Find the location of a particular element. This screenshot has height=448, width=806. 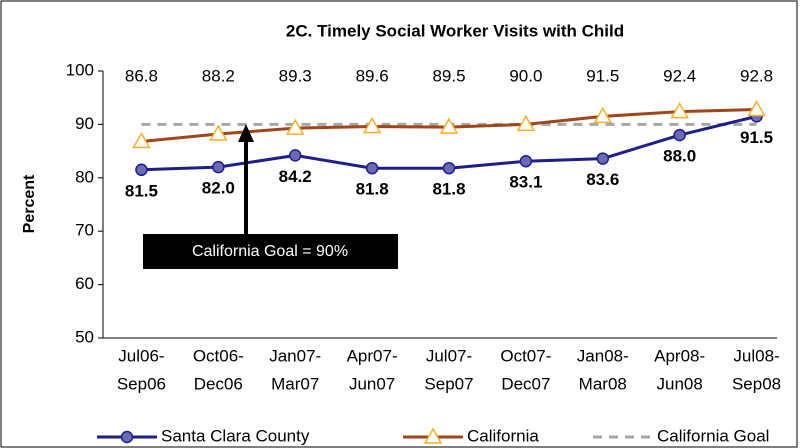

y-tick-label: 80 is located at coordinates (84, 176).